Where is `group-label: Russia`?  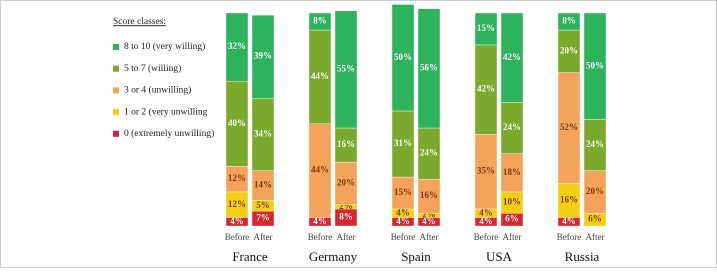
group-label: Russia is located at coordinates (582, 256).